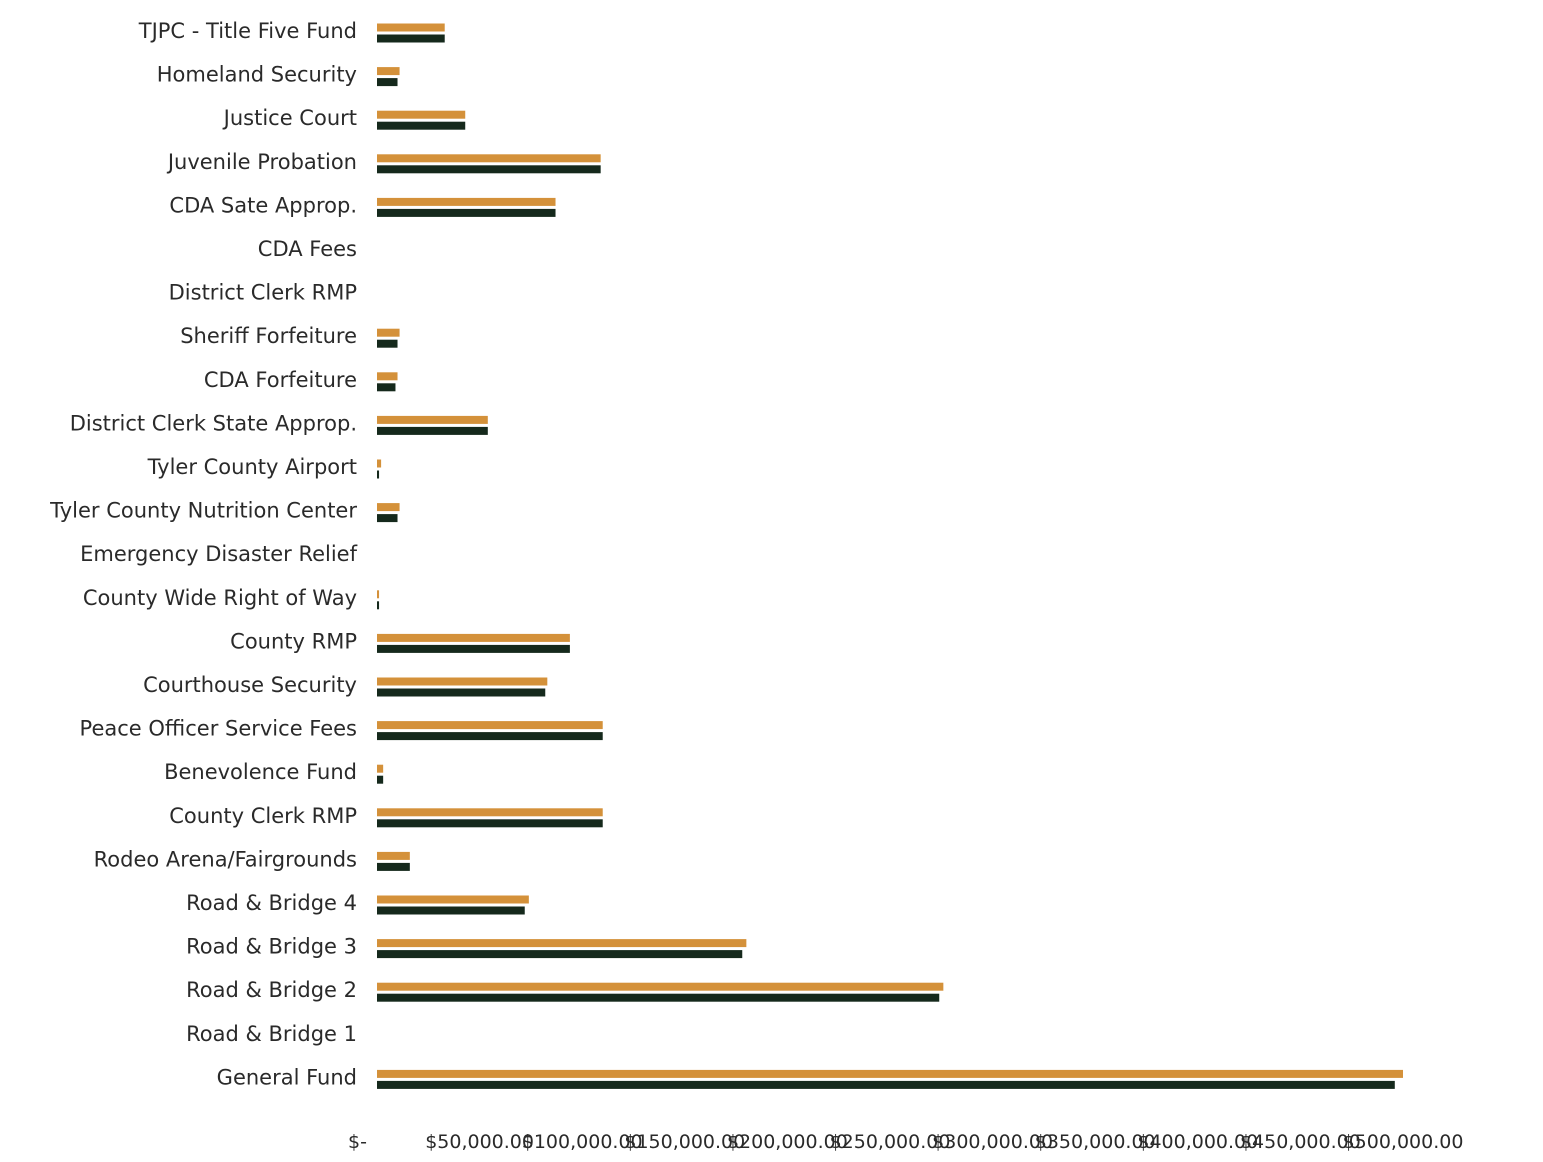 The width and height of the screenshot is (1543, 1162). What do you see at coordinates (263, 293) in the screenshot?
I see `category-label: District Clerk RMP` at bounding box center [263, 293].